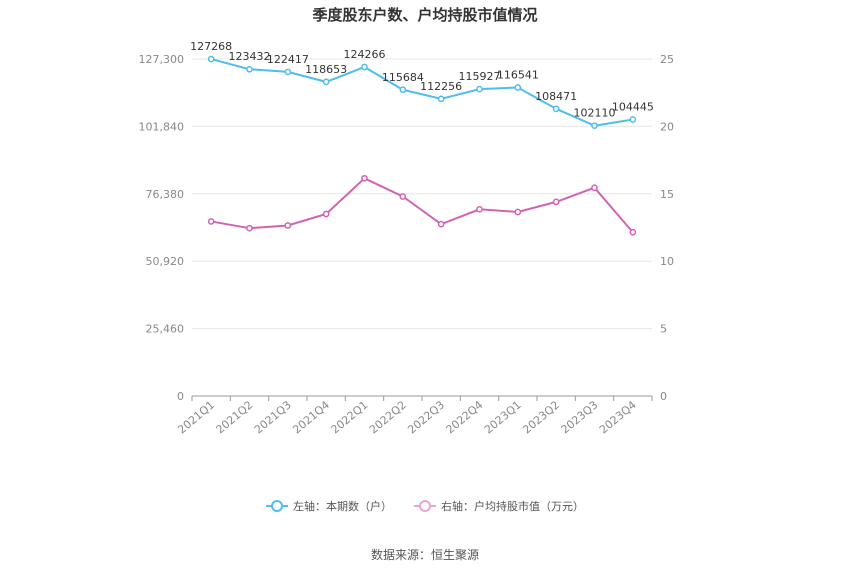 The width and height of the screenshot is (850, 575). I want to click on data-label: 118653, so click(326, 69).